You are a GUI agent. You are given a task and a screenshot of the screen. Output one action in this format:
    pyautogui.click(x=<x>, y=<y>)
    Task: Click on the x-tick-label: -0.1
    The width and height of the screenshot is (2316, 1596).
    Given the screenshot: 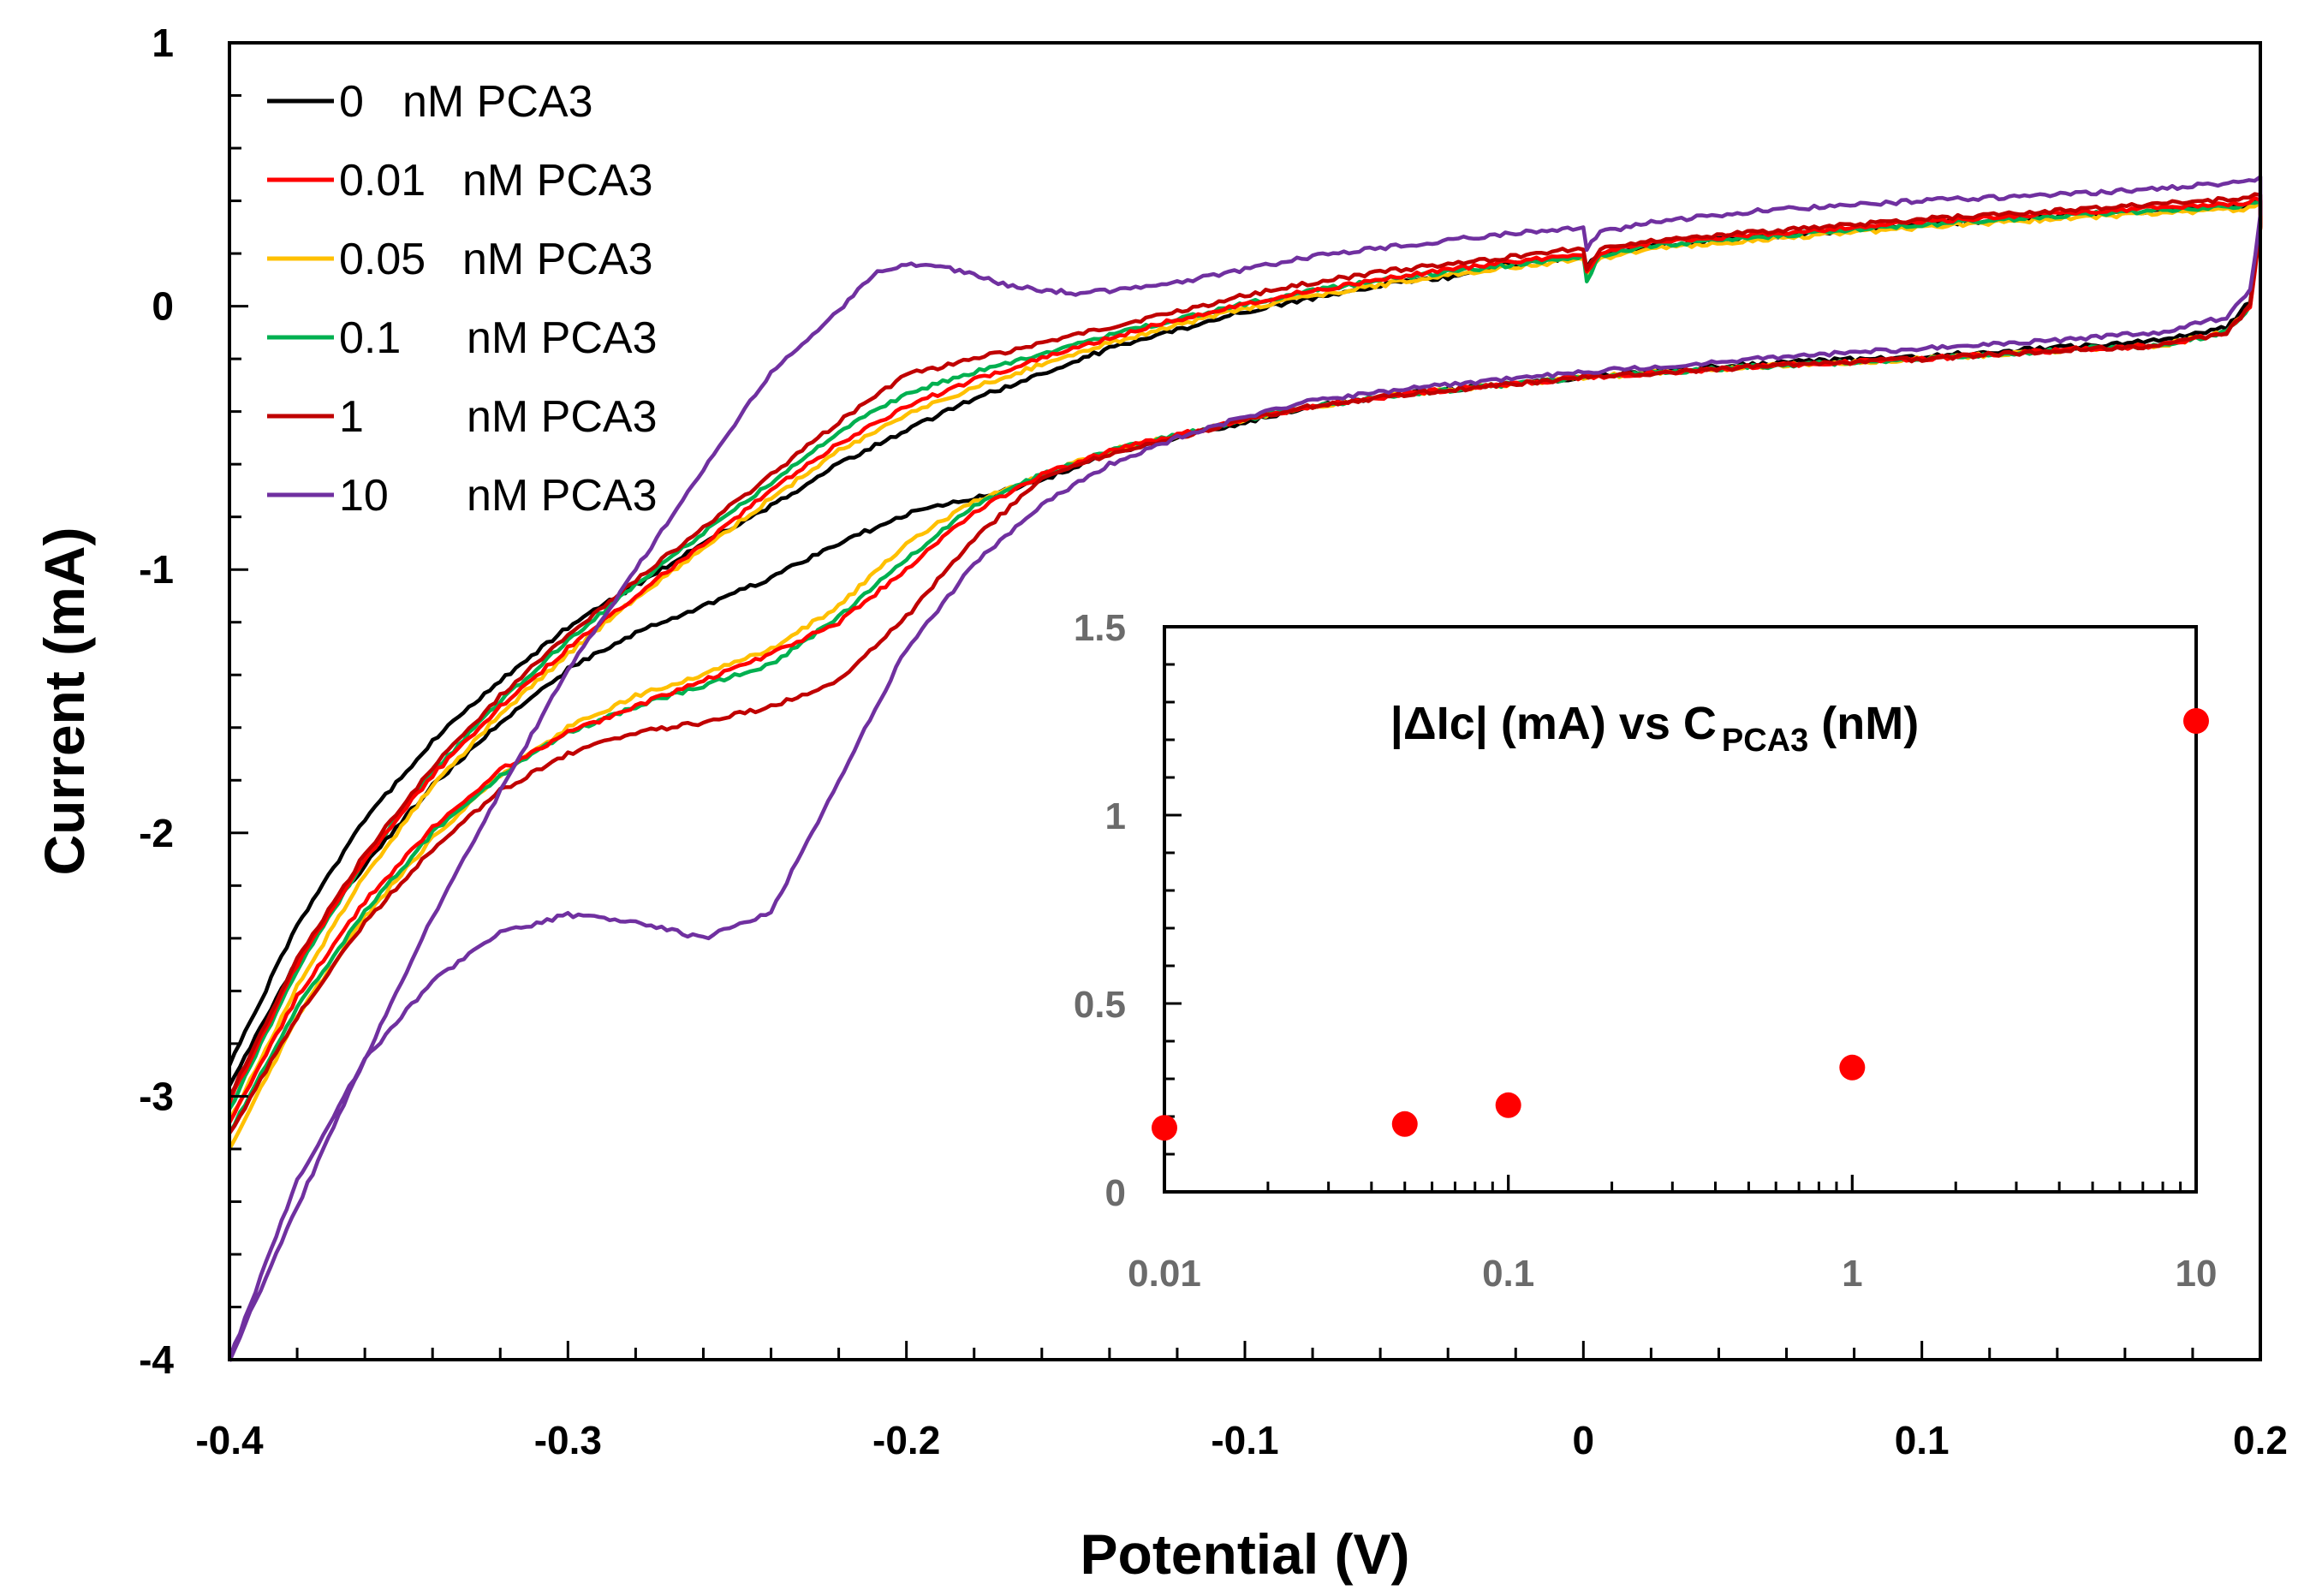 What is the action you would take?
    pyautogui.click(x=1245, y=1440)
    